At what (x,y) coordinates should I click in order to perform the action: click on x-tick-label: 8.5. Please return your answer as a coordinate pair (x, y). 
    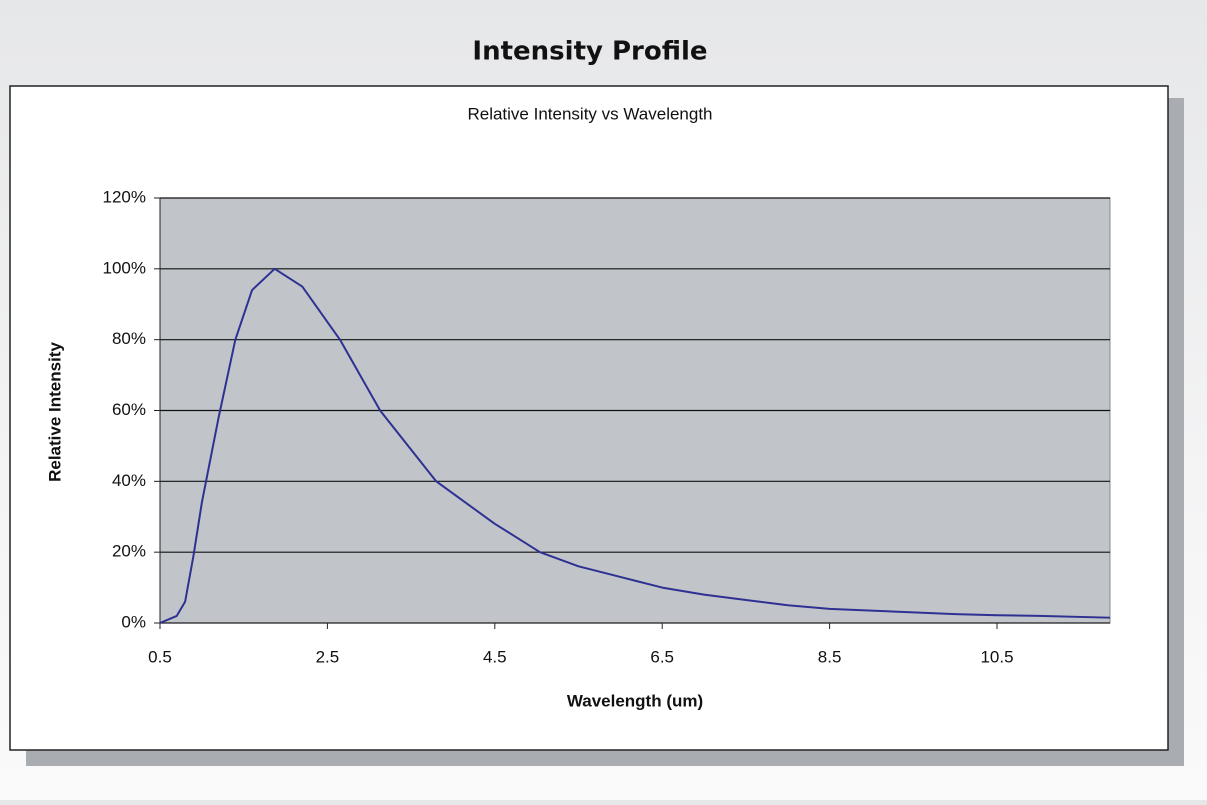
    Looking at the image, I should click on (830, 656).